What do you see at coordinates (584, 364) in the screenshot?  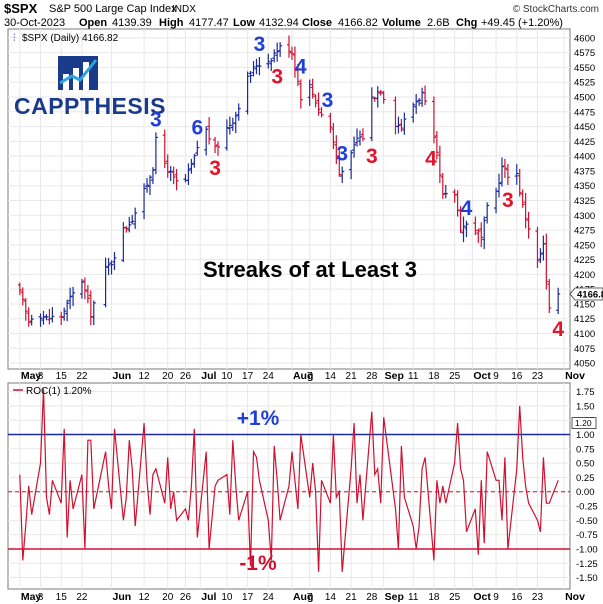 I see `price-y-tick-label: 4050` at bounding box center [584, 364].